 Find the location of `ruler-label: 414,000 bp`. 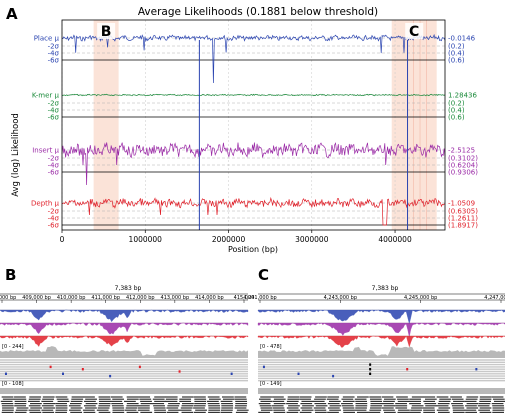

ruler-label: 414,000 bp is located at coordinates (209, 298).